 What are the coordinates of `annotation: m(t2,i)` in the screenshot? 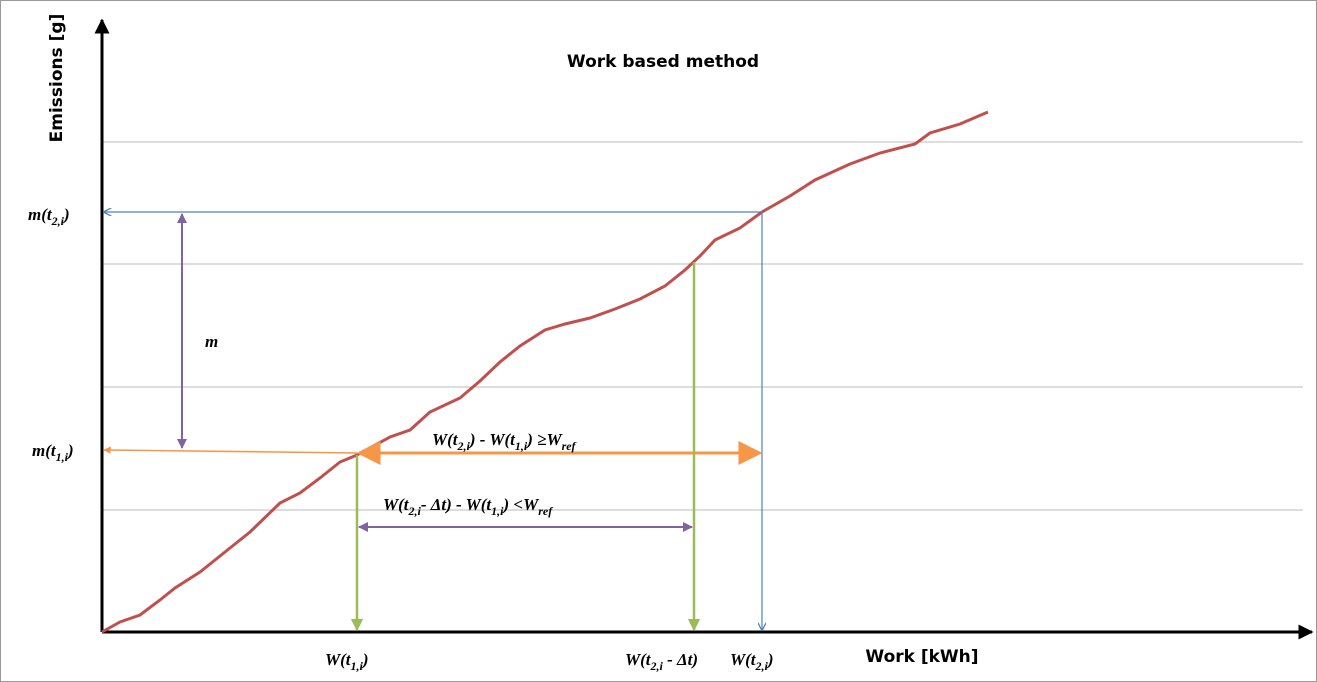 It's located at (49, 216).